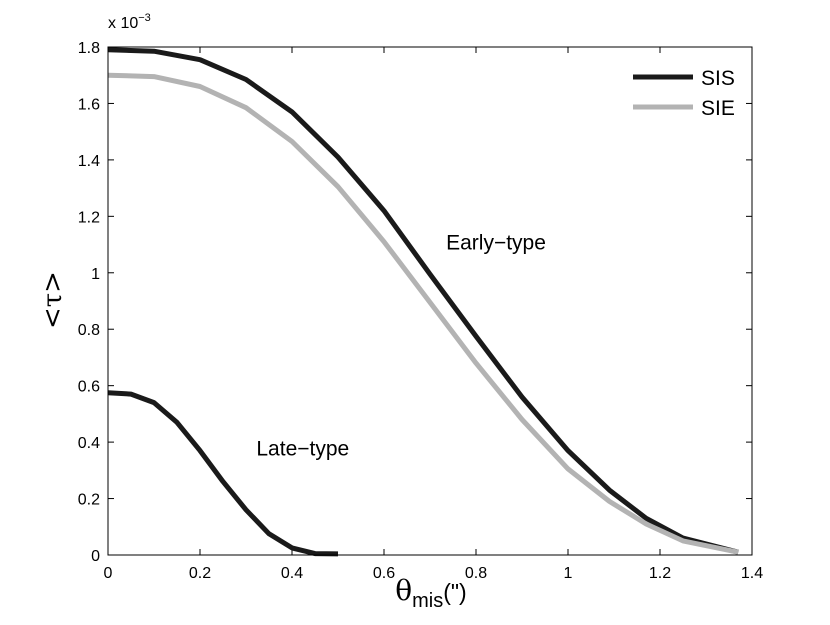 The width and height of the screenshot is (830, 625). What do you see at coordinates (144, 18) in the screenshot?
I see `y-multiplier-exponent: −3` at bounding box center [144, 18].